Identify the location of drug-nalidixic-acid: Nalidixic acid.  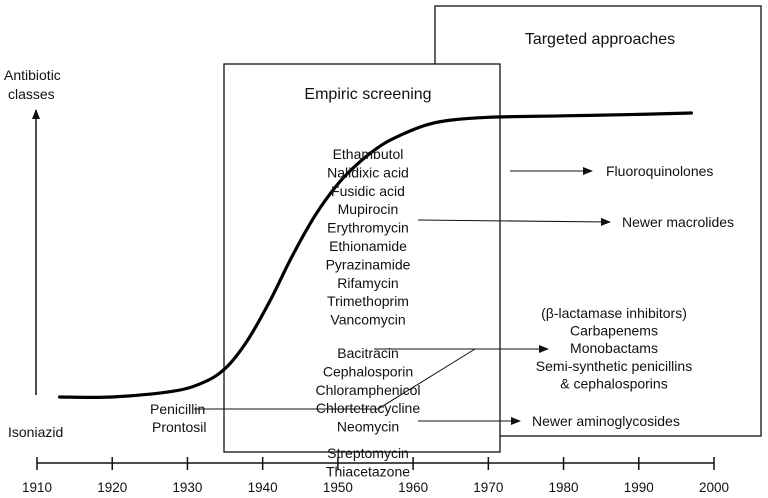
(368, 172).